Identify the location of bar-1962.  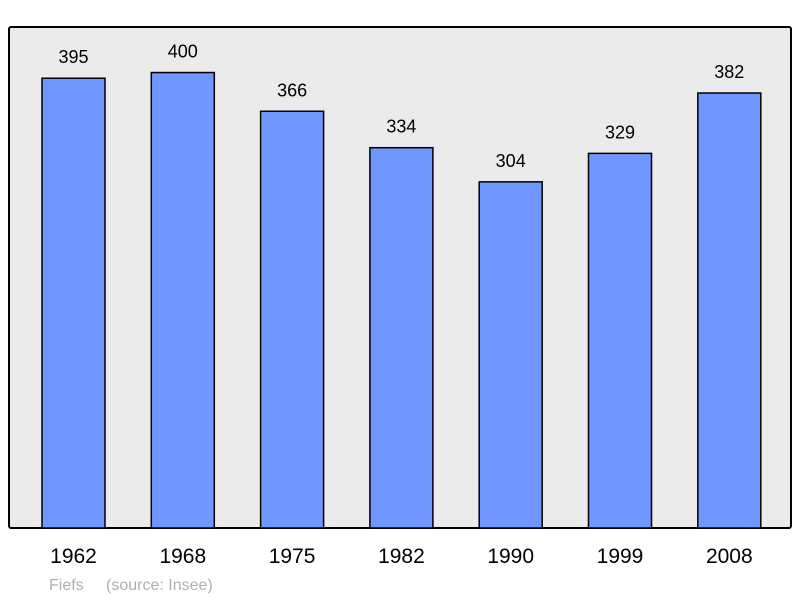
(73, 303).